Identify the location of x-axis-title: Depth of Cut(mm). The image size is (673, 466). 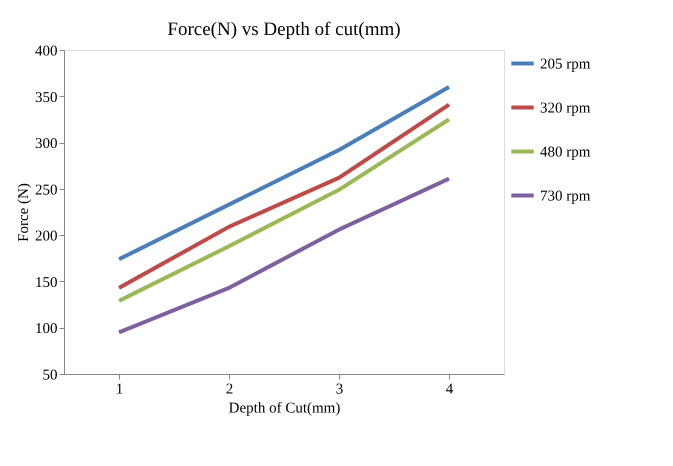
(284, 408).